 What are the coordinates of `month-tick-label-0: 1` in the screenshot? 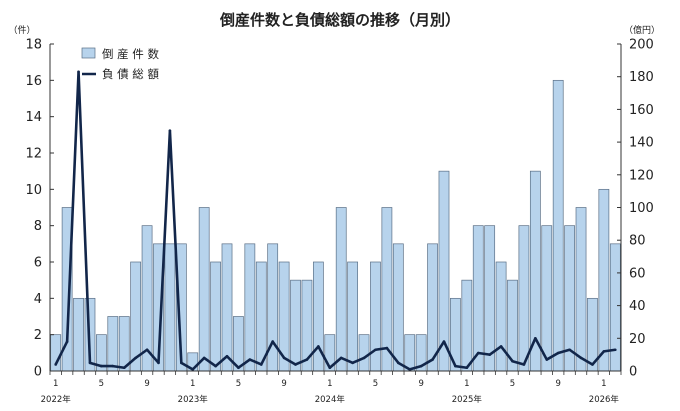 It's located at (55, 384).